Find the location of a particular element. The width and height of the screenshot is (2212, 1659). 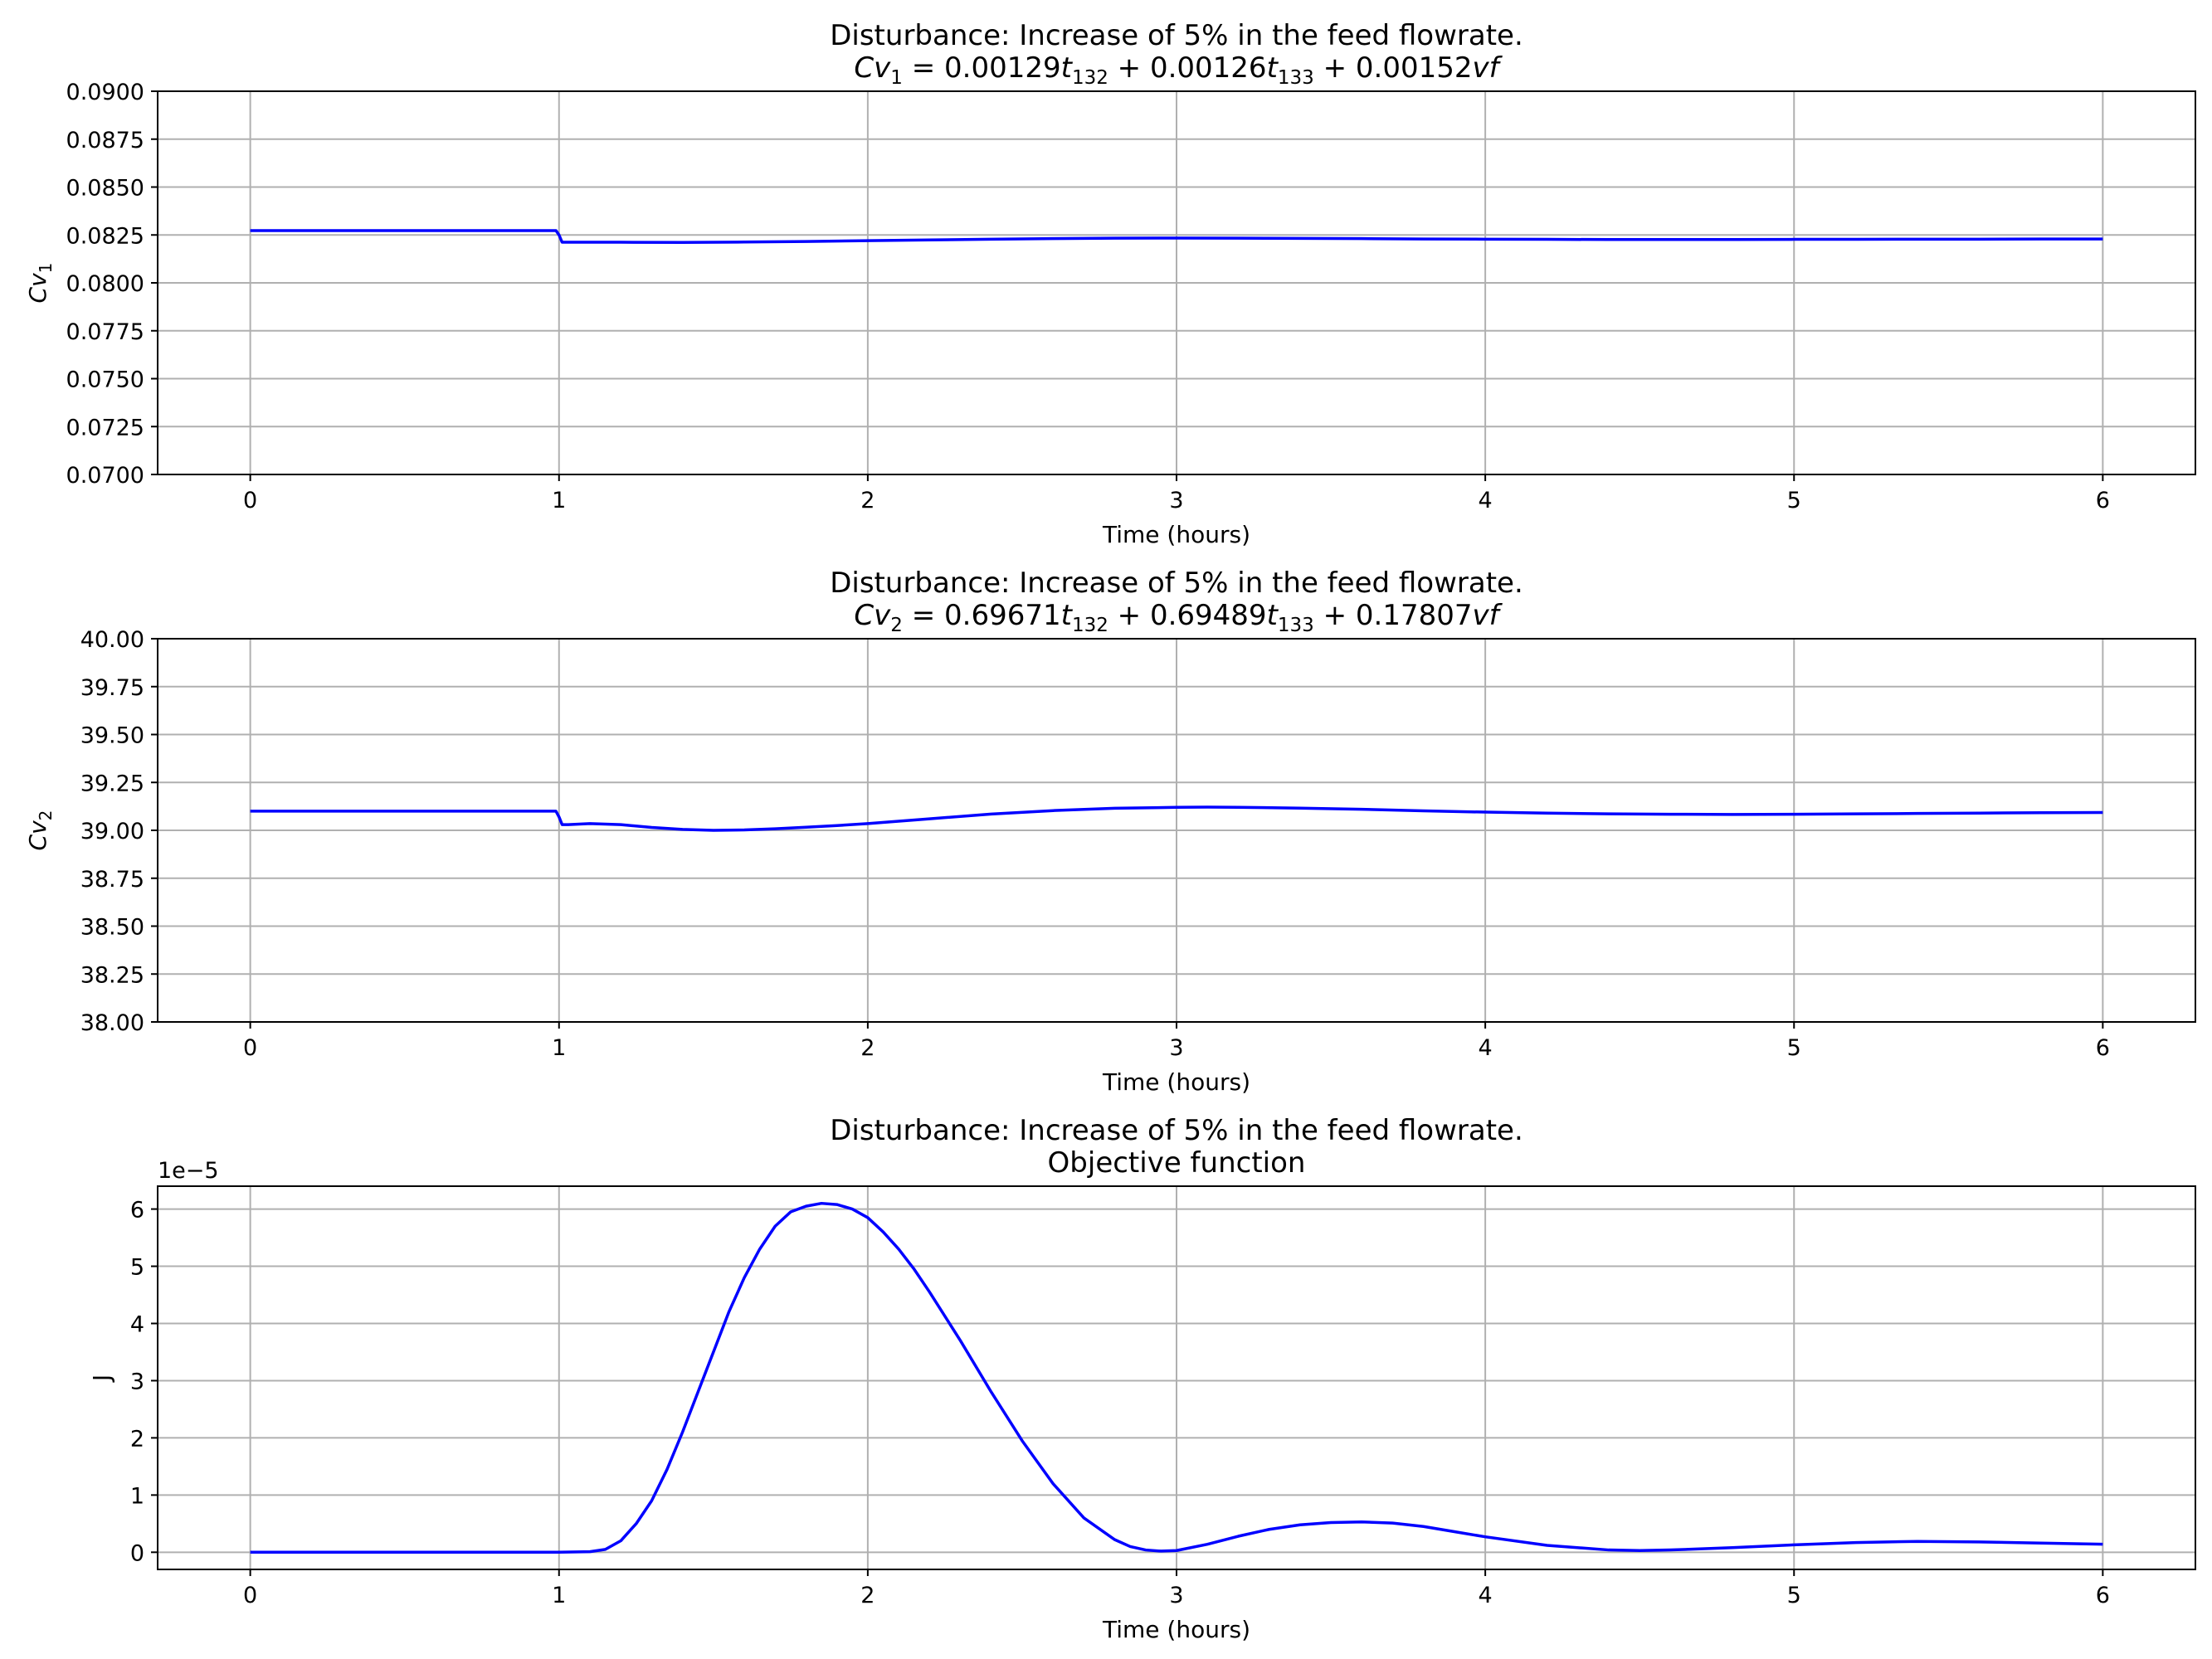

y-tick-label: 6 is located at coordinates (137, 1211).